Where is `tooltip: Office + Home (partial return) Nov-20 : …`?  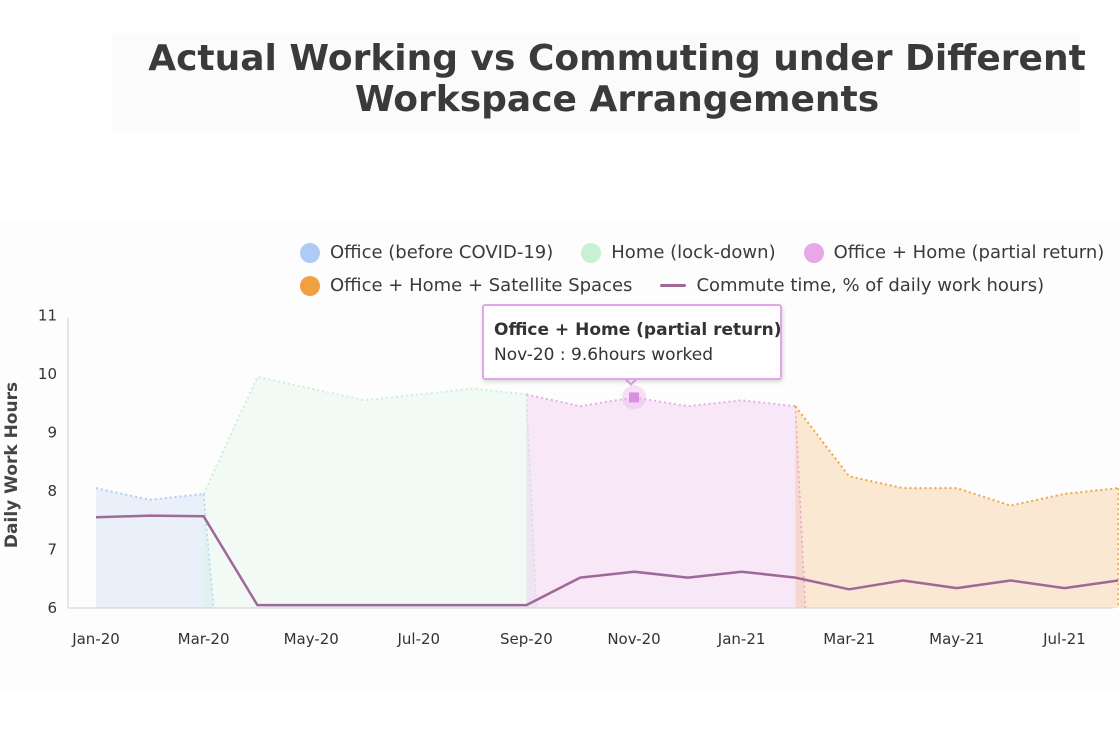
tooltip: Office + Home (partial return) Nov-20 : … is located at coordinates (632, 342).